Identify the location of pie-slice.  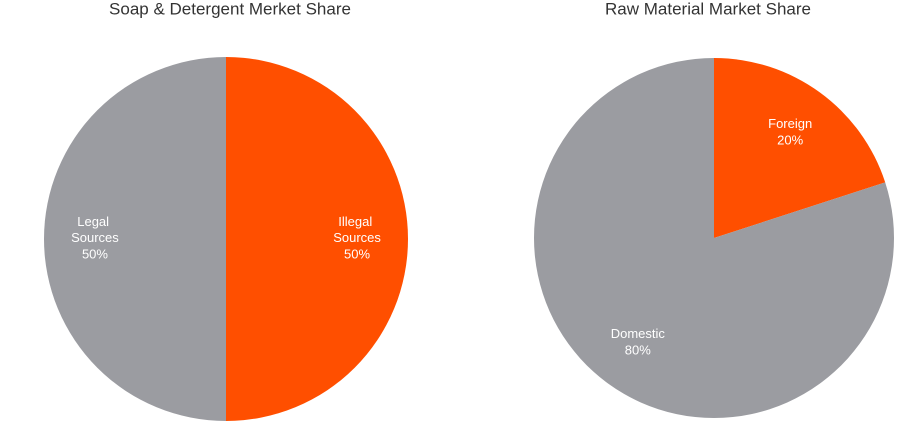
(800, 148).